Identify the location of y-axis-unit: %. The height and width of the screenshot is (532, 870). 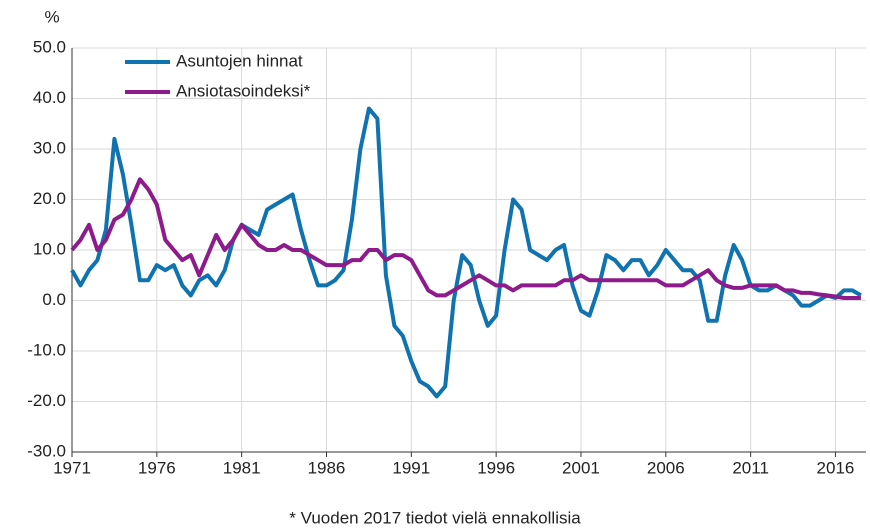
(51, 16).